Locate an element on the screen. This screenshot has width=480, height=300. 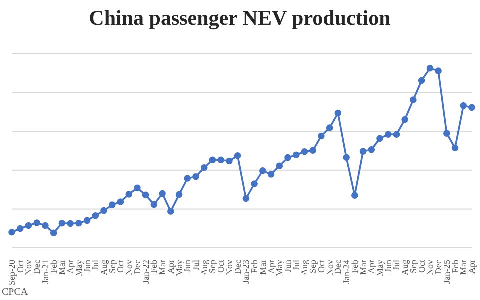
x-tick-label: Jan-24 is located at coordinates (347, 272).